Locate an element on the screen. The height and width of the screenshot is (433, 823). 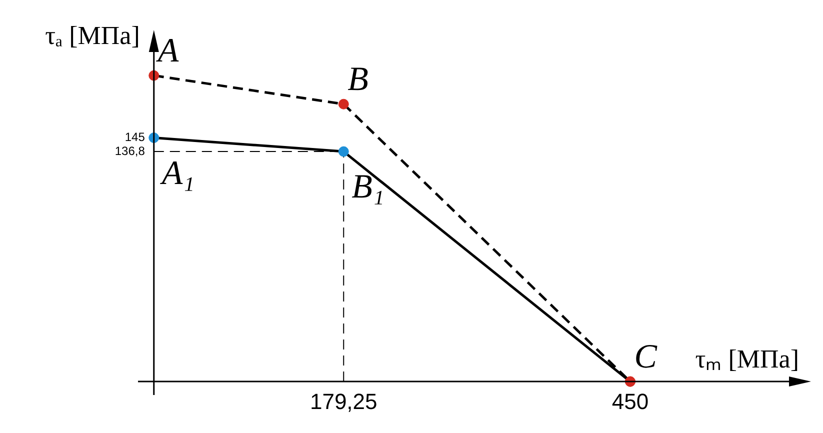
annotation: C is located at coordinates (646, 357).